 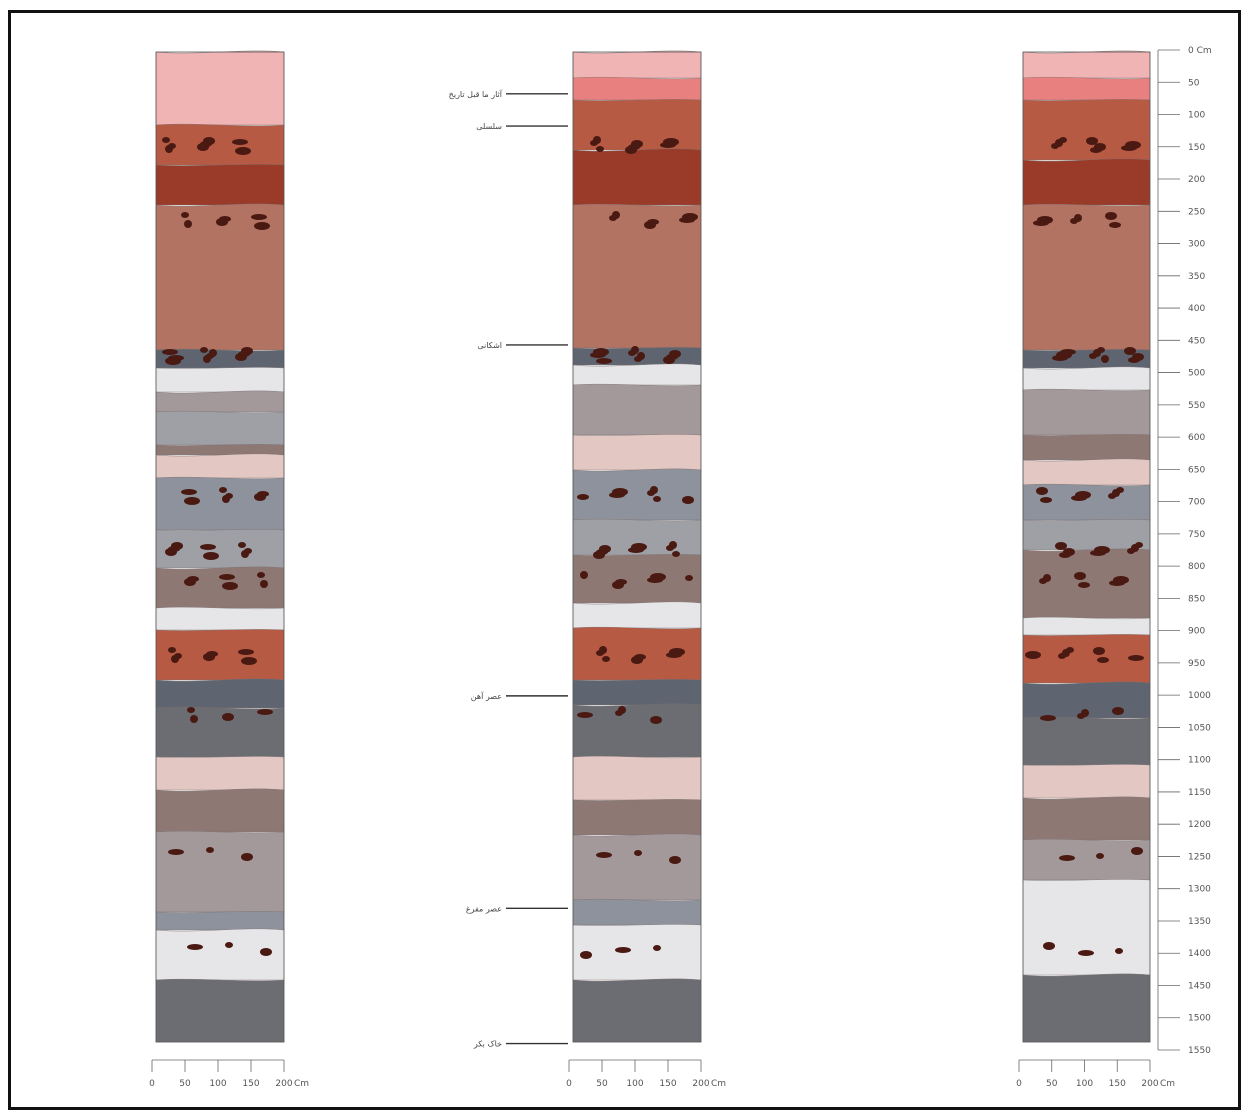 I want to click on label-text: اشکانی, so click(x=489, y=345).